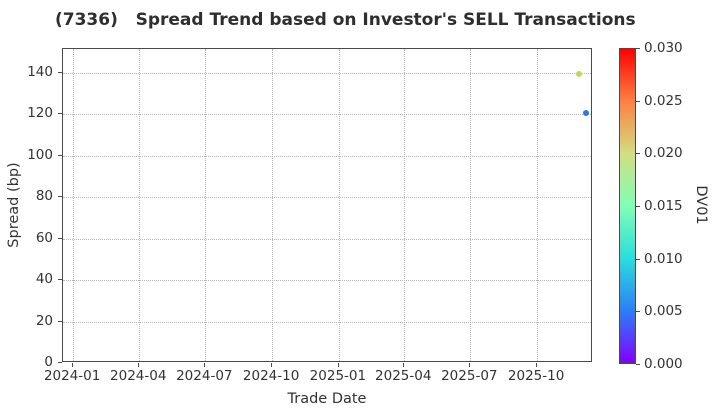  Describe the element at coordinates (72, 376) in the screenshot. I see `x-tick-label: 2024-01` at that location.